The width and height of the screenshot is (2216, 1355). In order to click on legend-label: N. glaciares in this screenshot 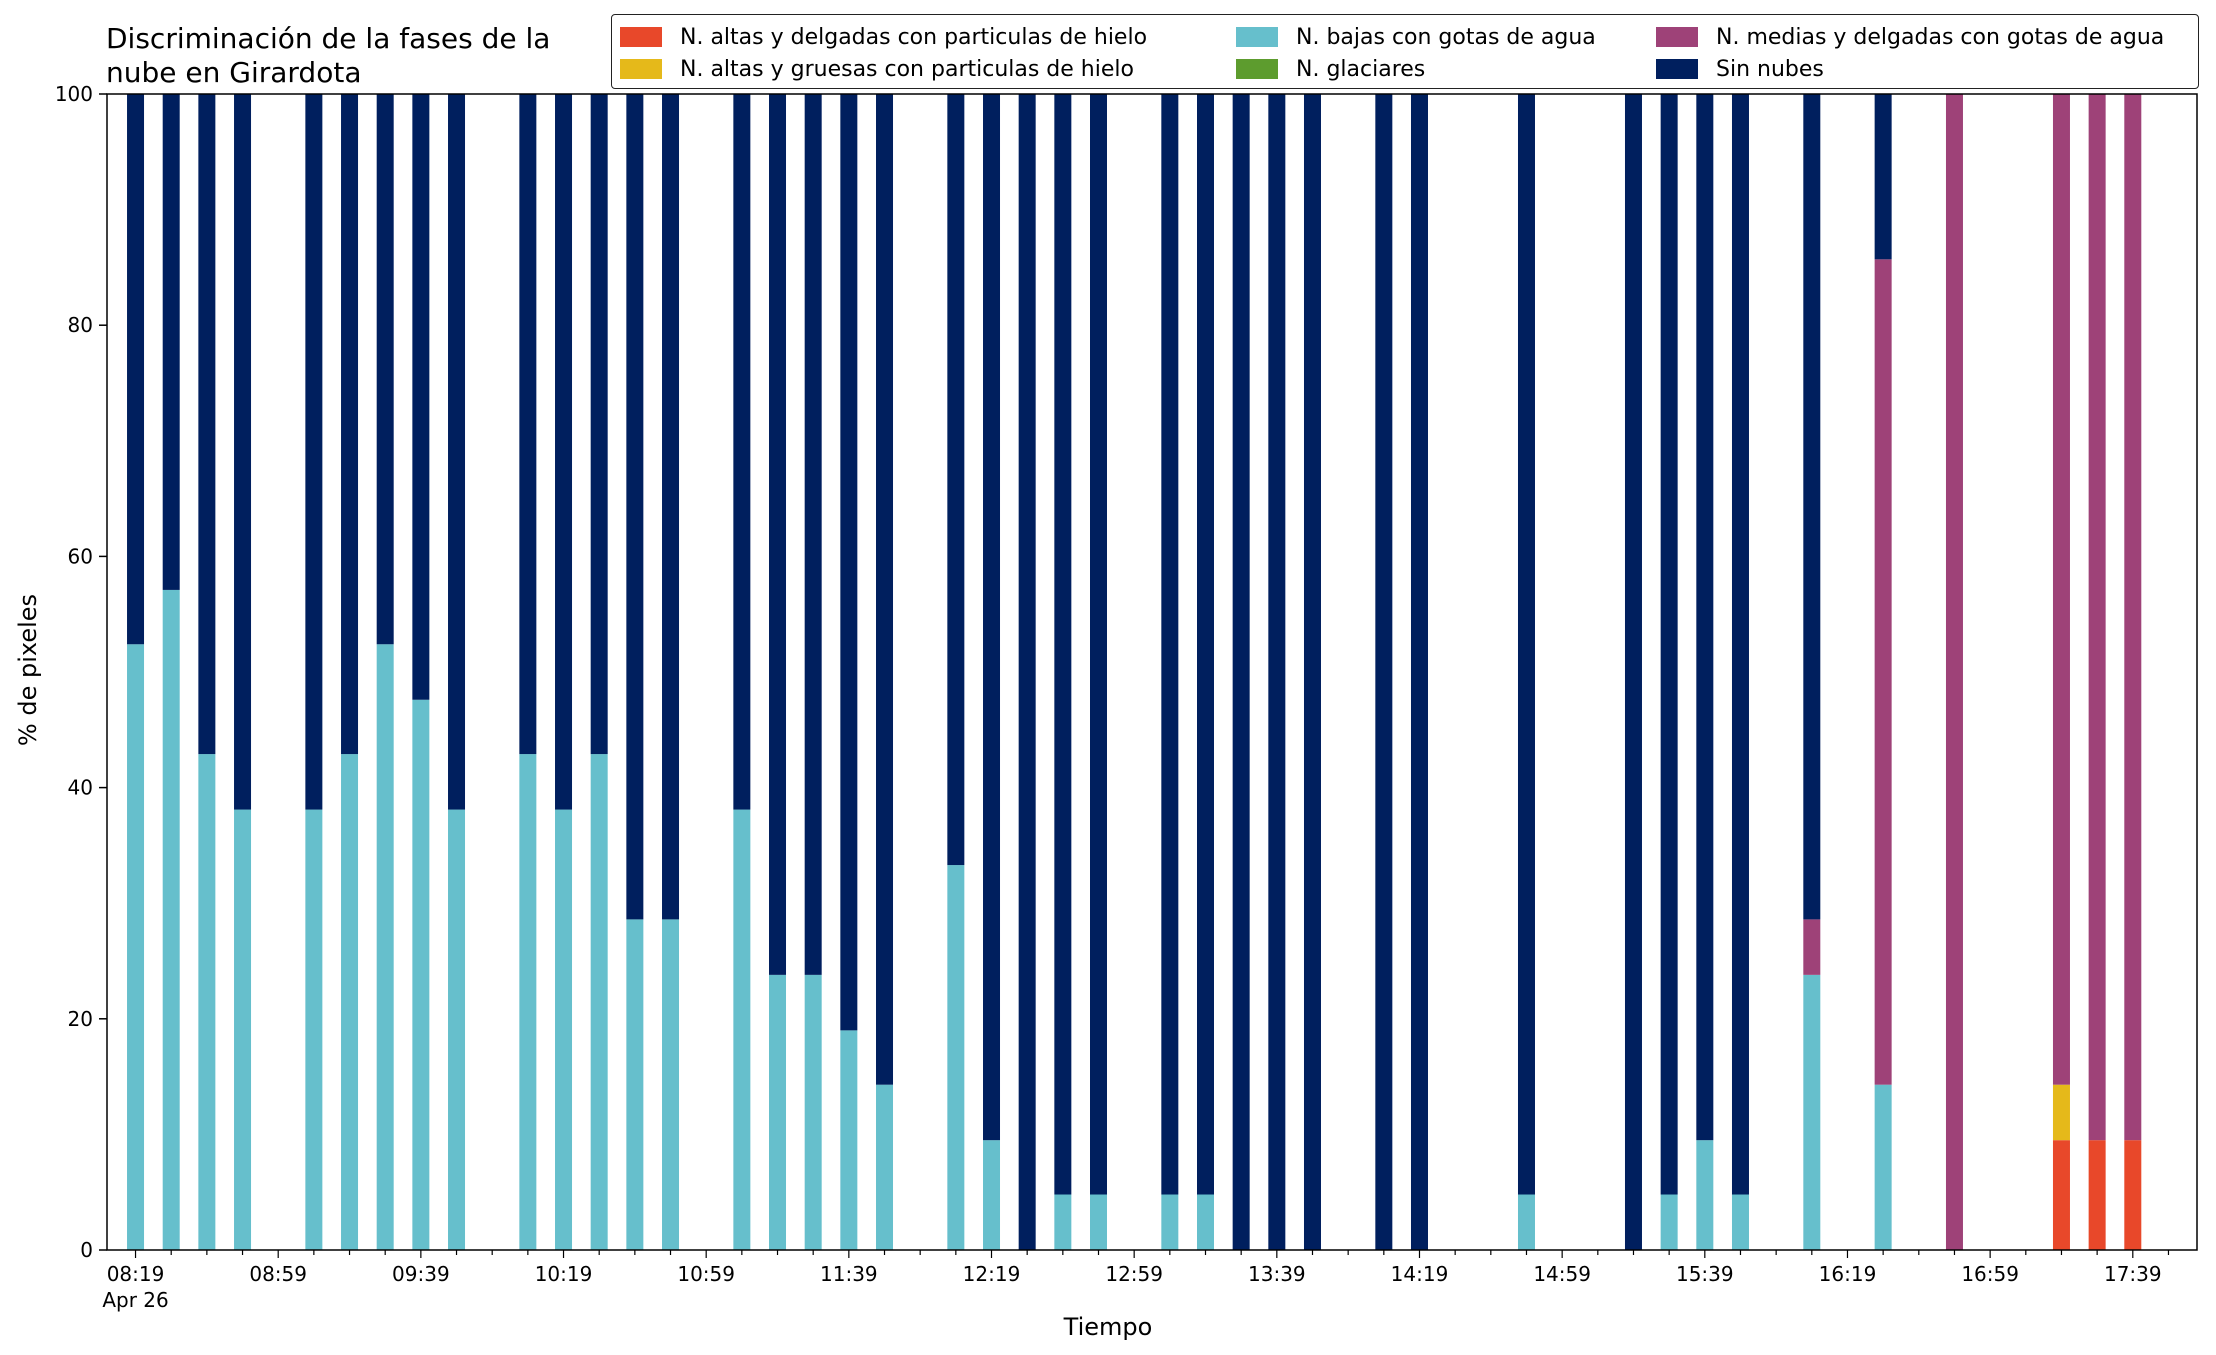, I will do `click(1361, 69)`.